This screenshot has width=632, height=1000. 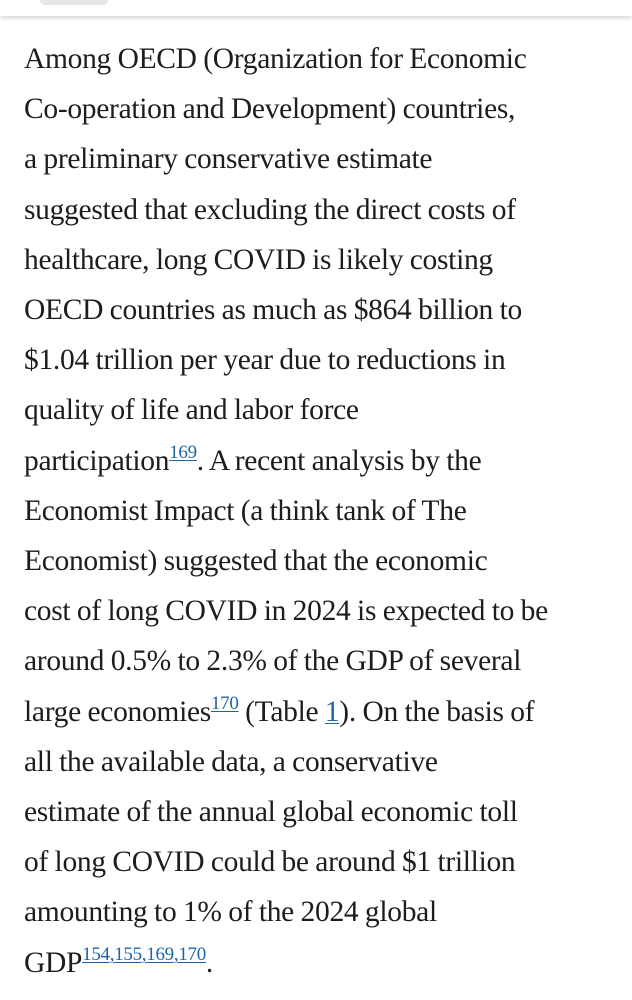 I want to click on text-fragment: ). On the basis of, so click(x=437, y=711).